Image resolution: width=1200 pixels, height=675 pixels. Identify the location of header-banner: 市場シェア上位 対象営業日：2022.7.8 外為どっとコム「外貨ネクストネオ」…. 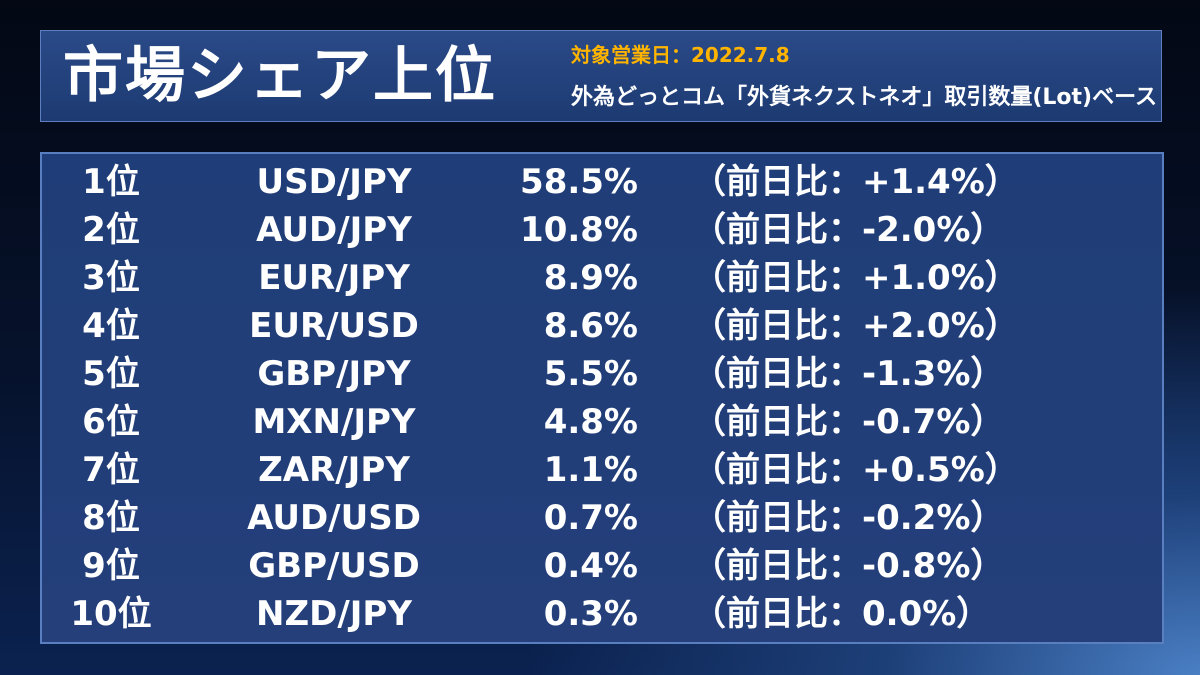
(601, 76).